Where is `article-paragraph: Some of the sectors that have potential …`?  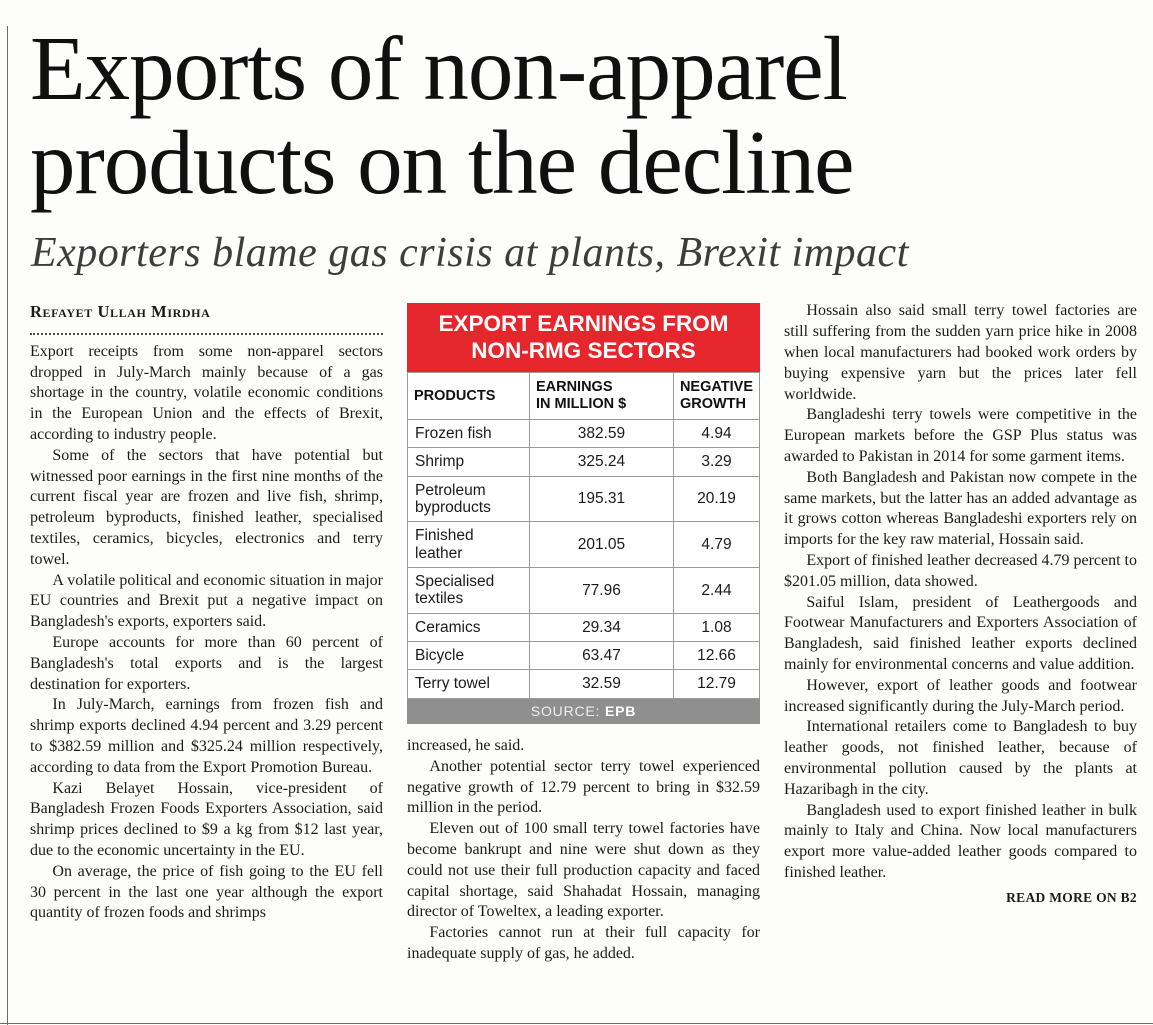
article-paragraph: Some of the sectors that have potential … is located at coordinates (206, 507).